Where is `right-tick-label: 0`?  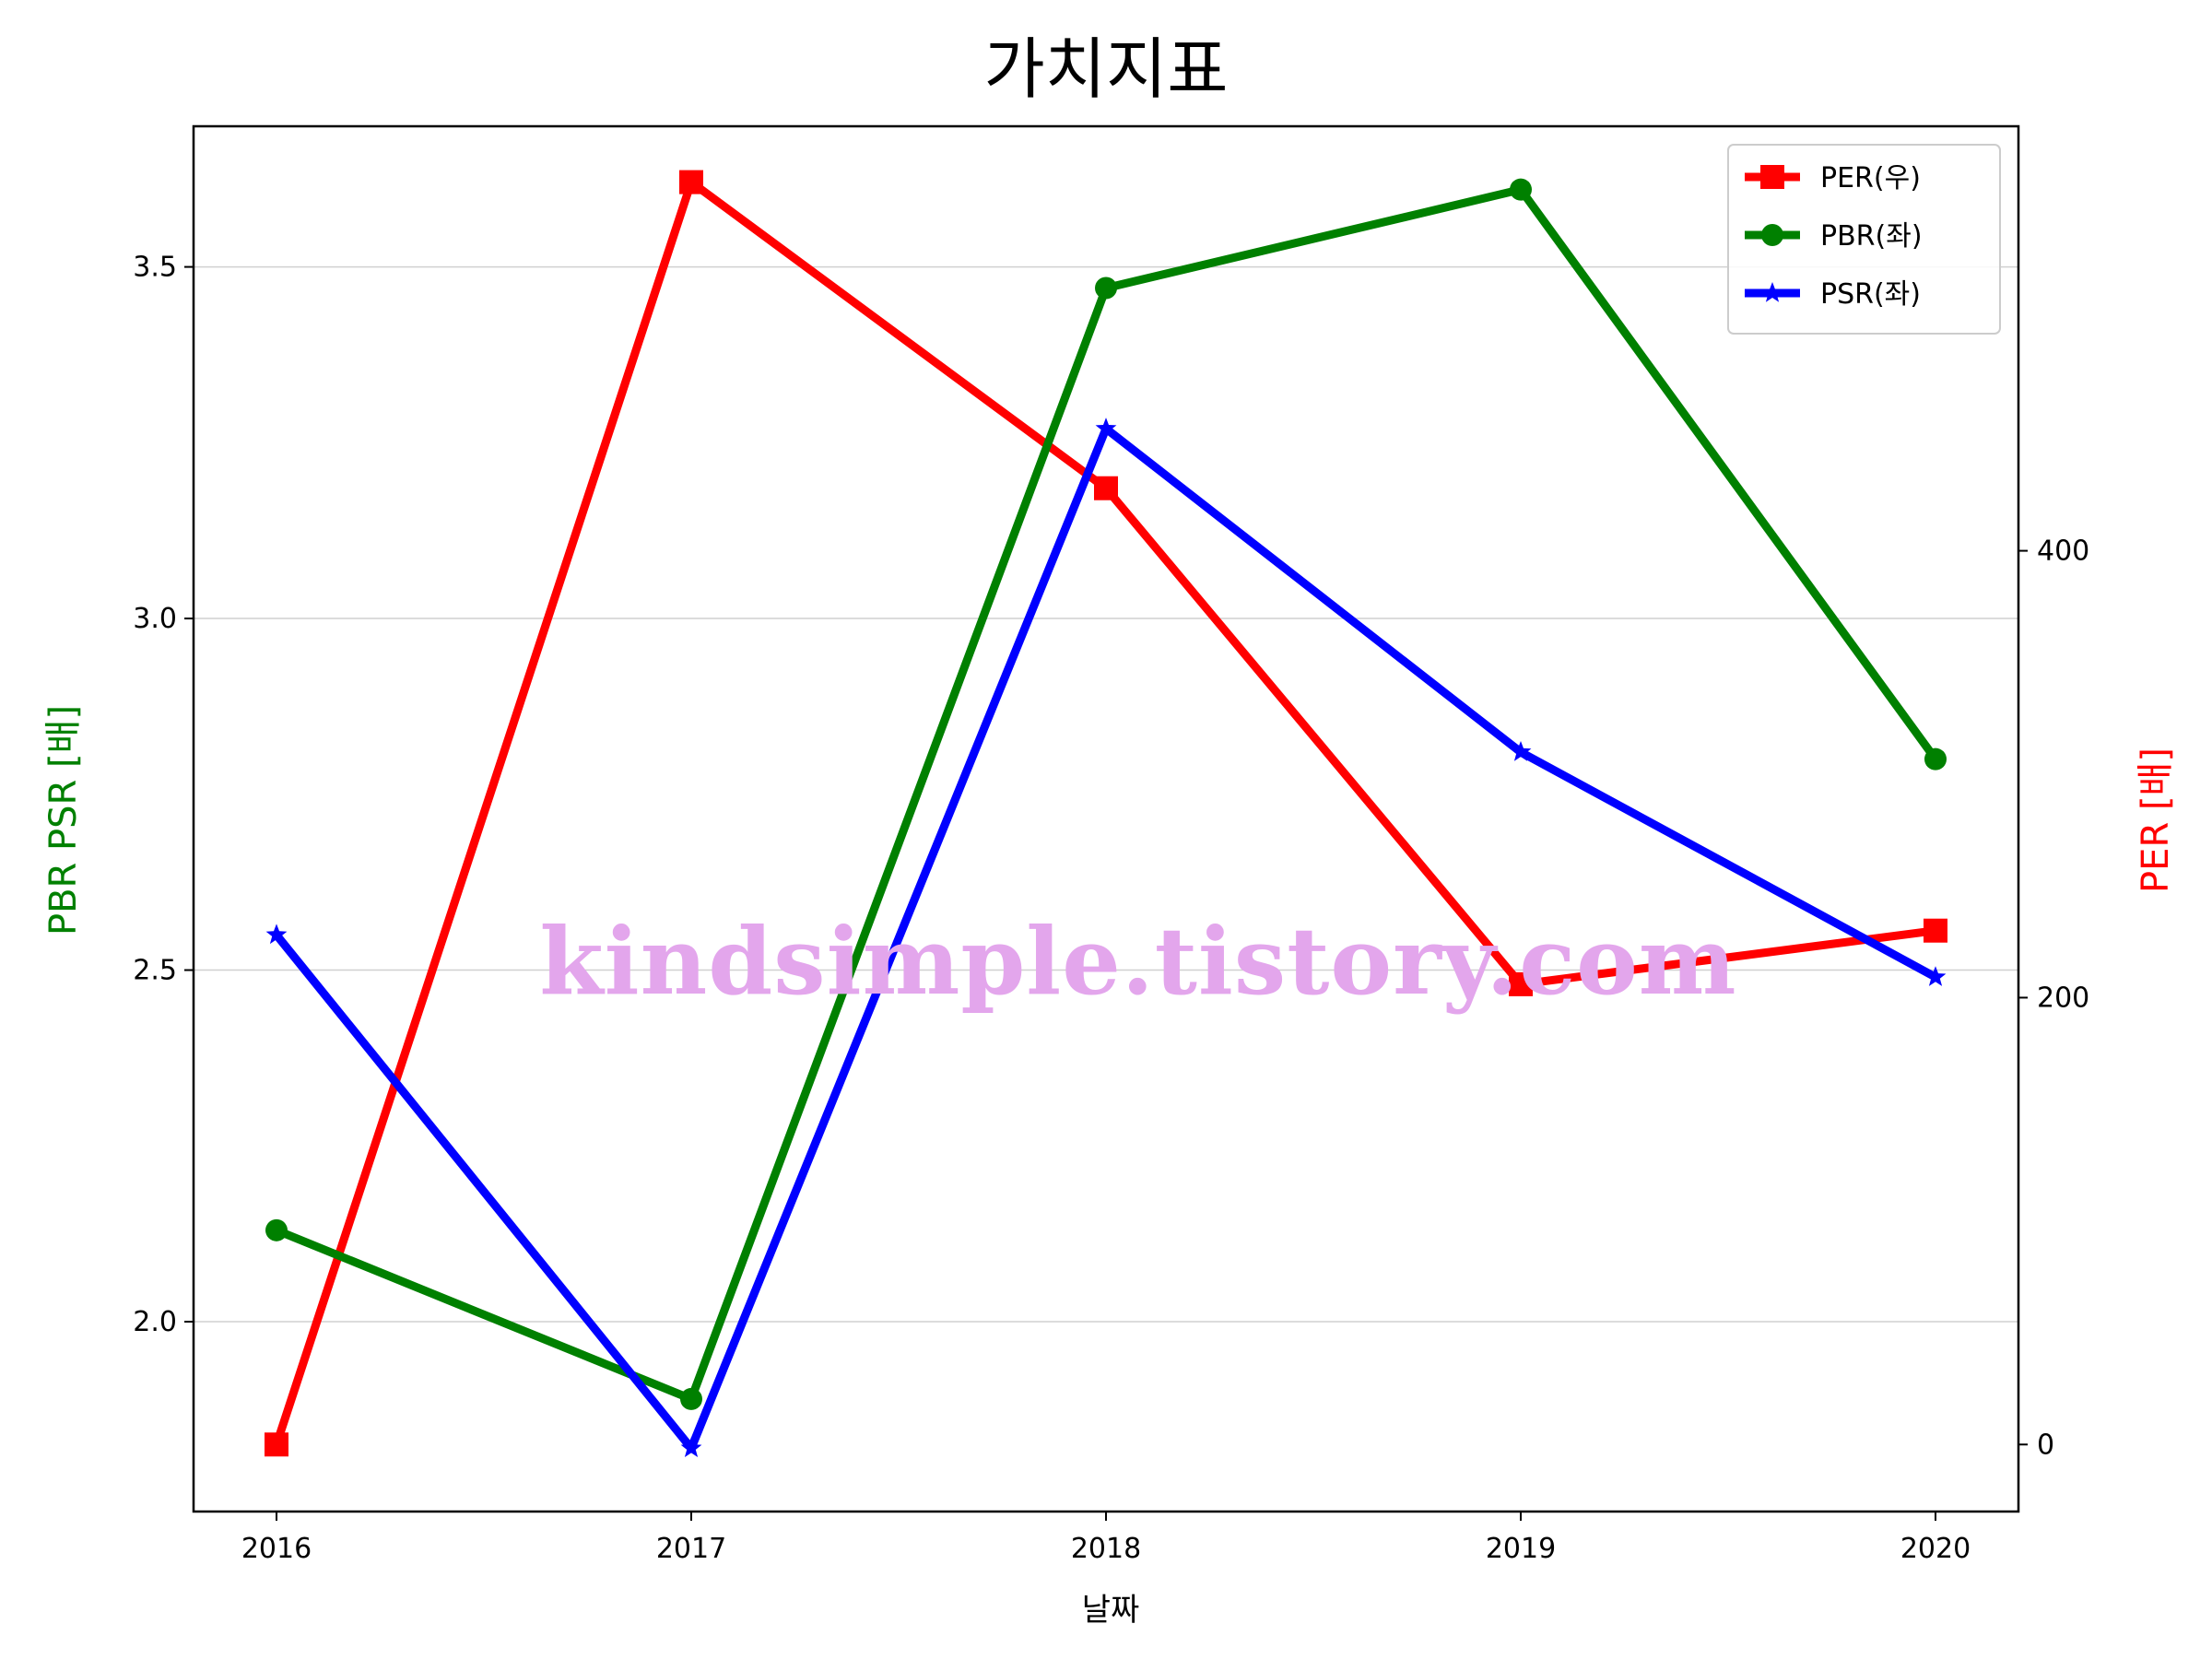 right-tick-label: 0 is located at coordinates (2045, 1445).